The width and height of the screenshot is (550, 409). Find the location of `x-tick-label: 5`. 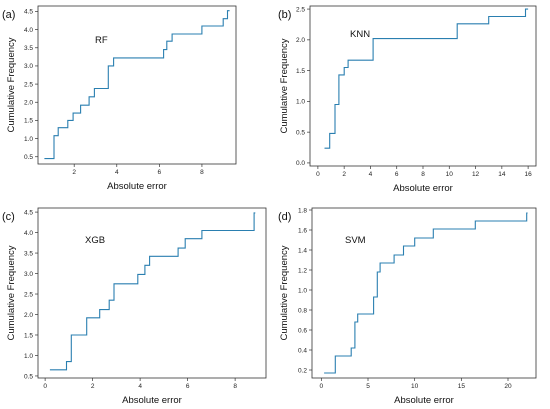

x-tick-label: 5 is located at coordinates (368, 386).